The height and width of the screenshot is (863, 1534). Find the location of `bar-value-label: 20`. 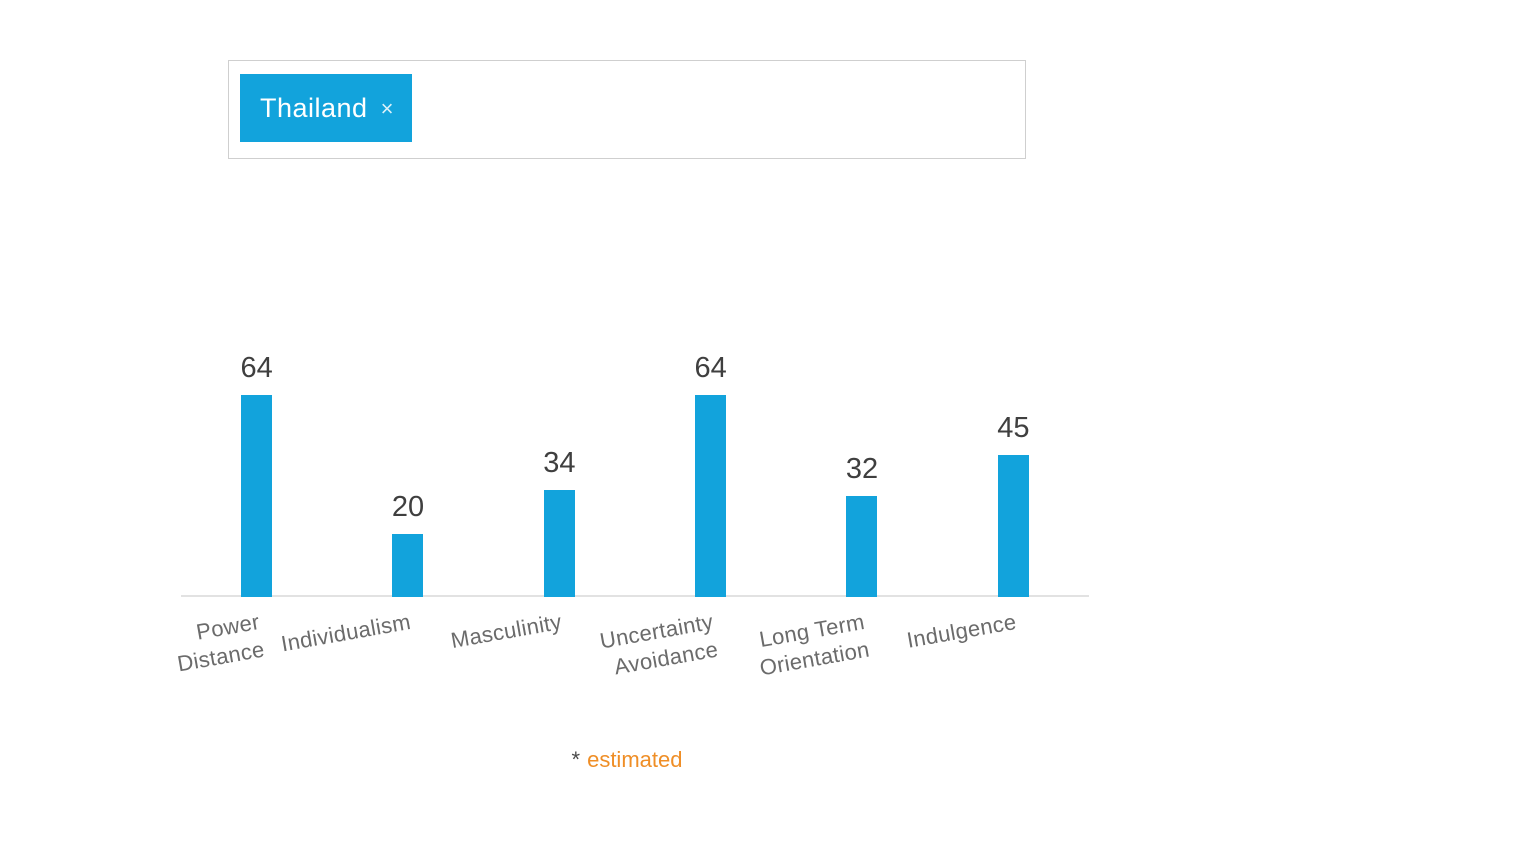

bar-value-label: 20 is located at coordinates (408, 506).